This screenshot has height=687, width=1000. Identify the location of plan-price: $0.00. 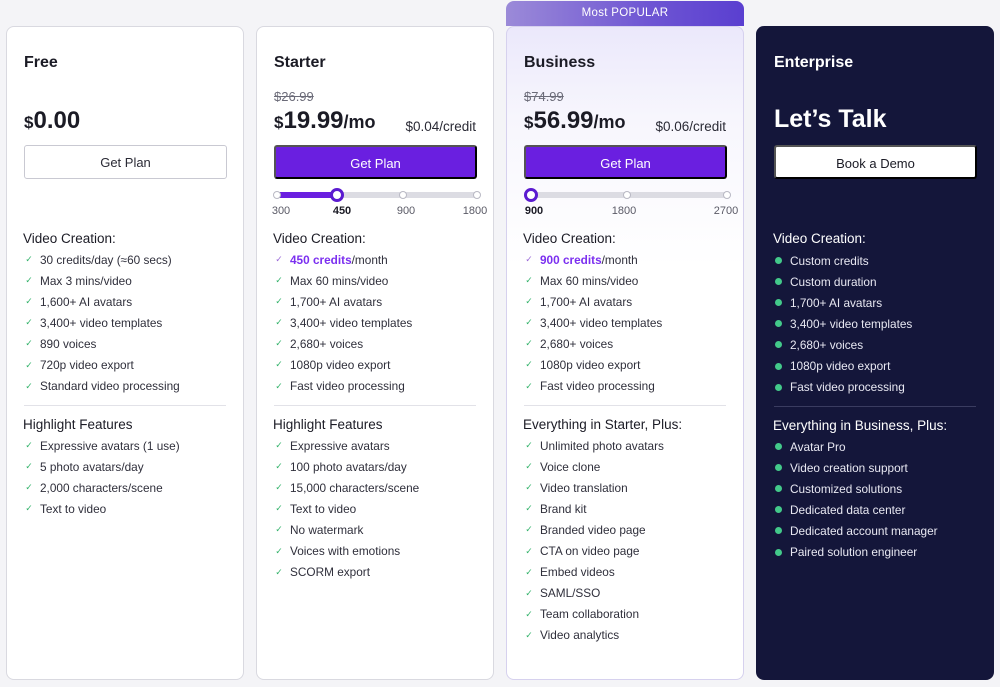
(52, 121).